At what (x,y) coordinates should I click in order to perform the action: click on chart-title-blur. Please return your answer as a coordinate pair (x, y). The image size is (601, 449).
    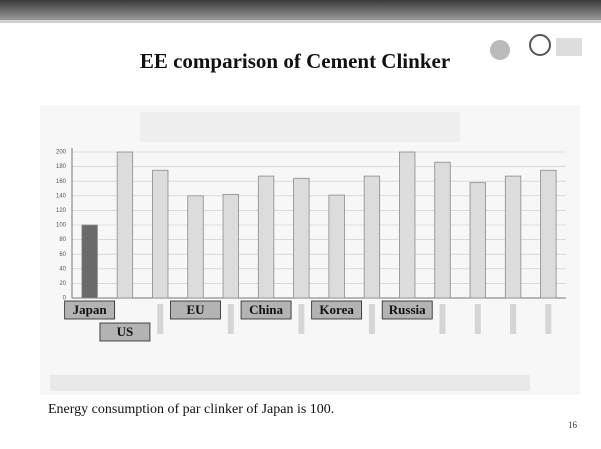
    Looking at the image, I should click on (300, 127).